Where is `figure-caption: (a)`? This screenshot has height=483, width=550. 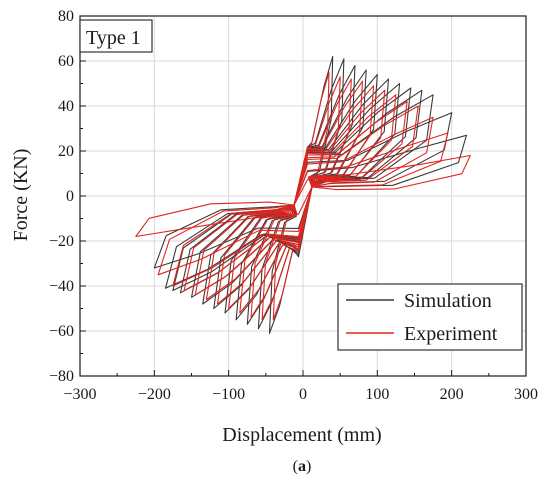
figure-caption: (a) is located at coordinates (302, 466).